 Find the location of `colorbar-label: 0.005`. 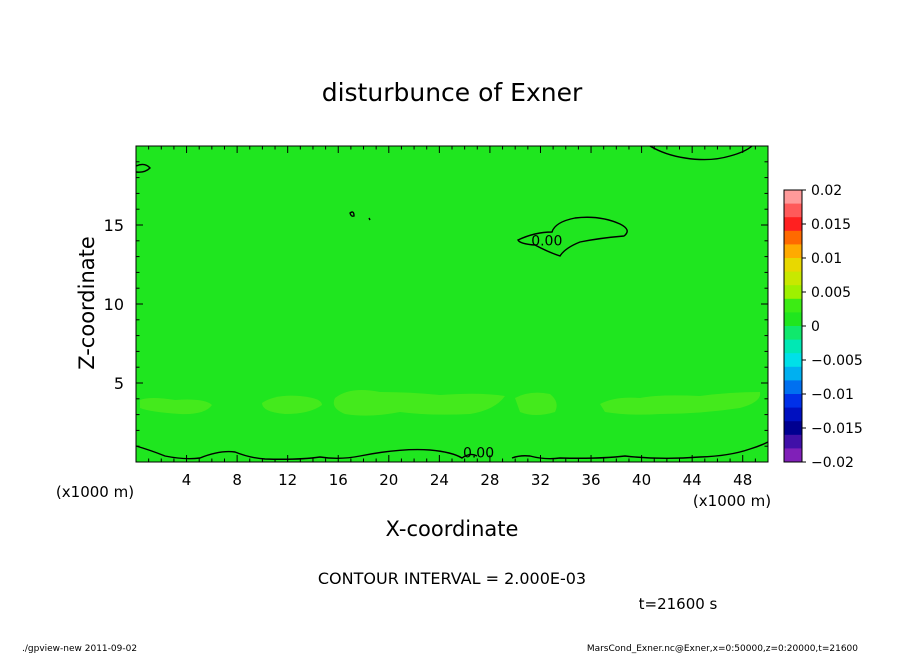

colorbar-label: 0.005 is located at coordinates (831, 293).